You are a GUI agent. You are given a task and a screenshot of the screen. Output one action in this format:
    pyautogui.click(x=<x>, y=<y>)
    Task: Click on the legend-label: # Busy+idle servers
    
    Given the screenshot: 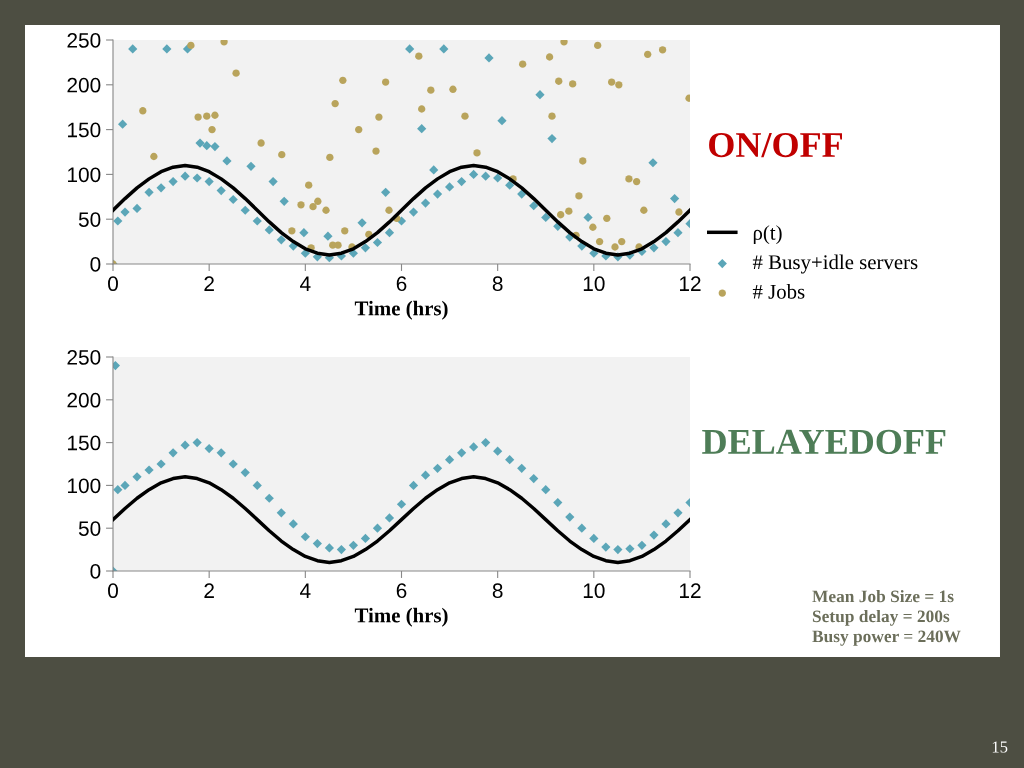 What is the action you would take?
    pyautogui.click(x=835, y=264)
    